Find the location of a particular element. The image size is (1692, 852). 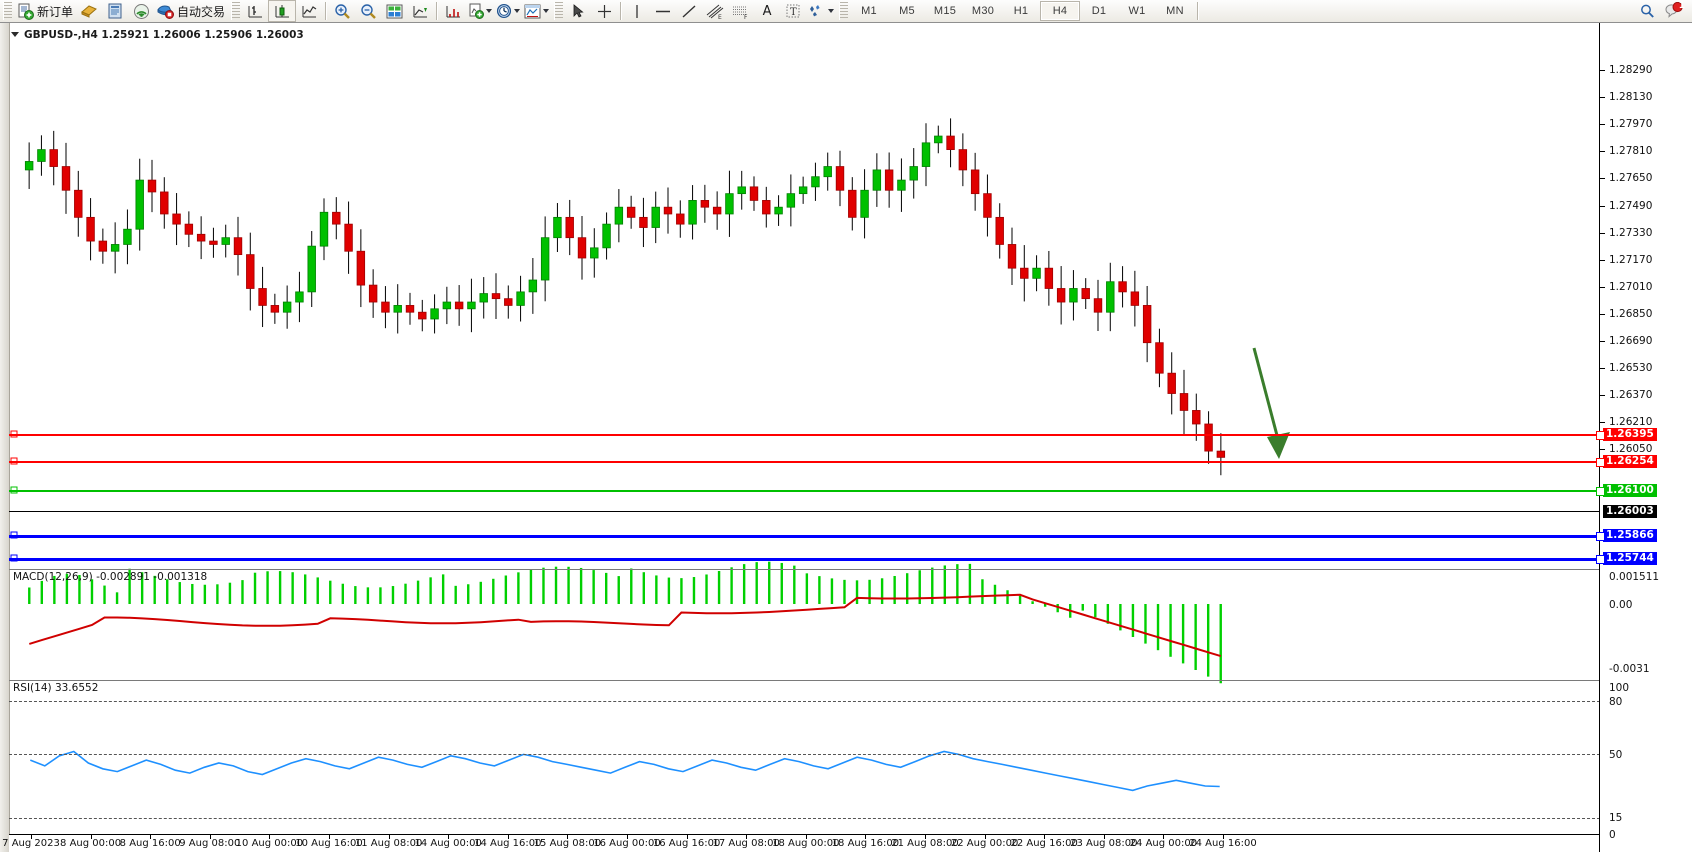

tile-windows-button is located at coordinates (394, 11).